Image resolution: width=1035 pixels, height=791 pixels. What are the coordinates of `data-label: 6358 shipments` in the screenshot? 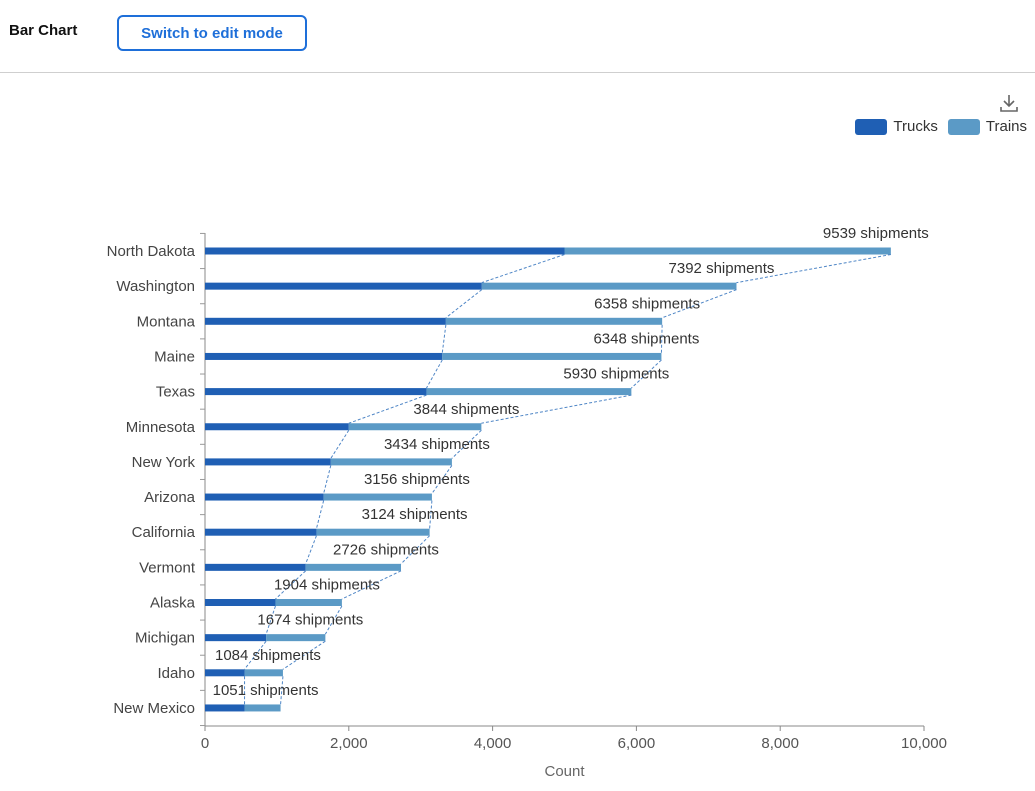 It's located at (647, 303).